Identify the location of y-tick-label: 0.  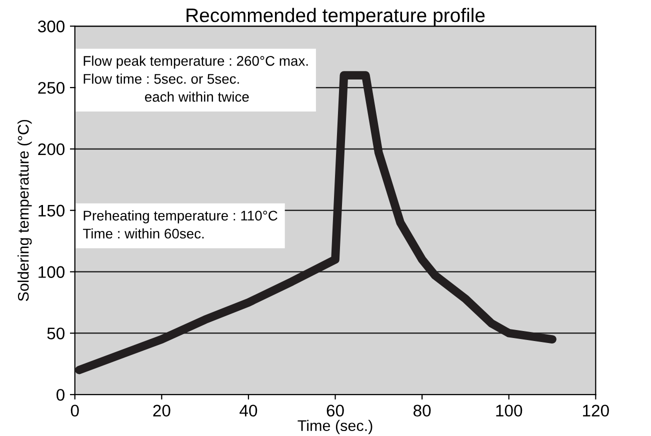
(60, 394).